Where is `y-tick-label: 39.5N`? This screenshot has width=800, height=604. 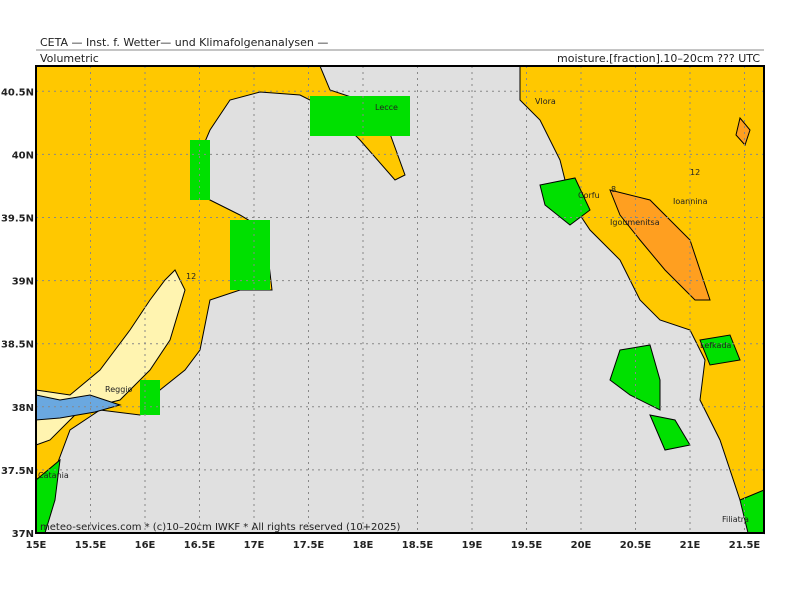 y-tick-label: 39.5N is located at coordinates (17, 219).